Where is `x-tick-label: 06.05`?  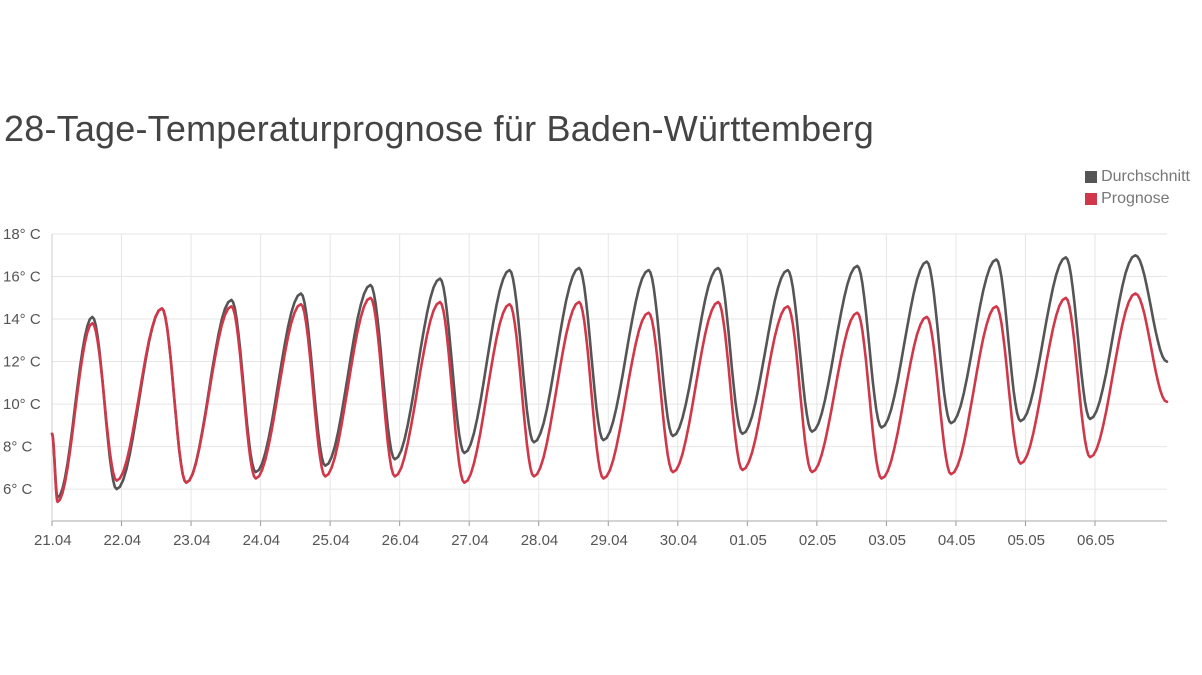
x-tick-label: 06.05 is located at coordinates (1096, 540).